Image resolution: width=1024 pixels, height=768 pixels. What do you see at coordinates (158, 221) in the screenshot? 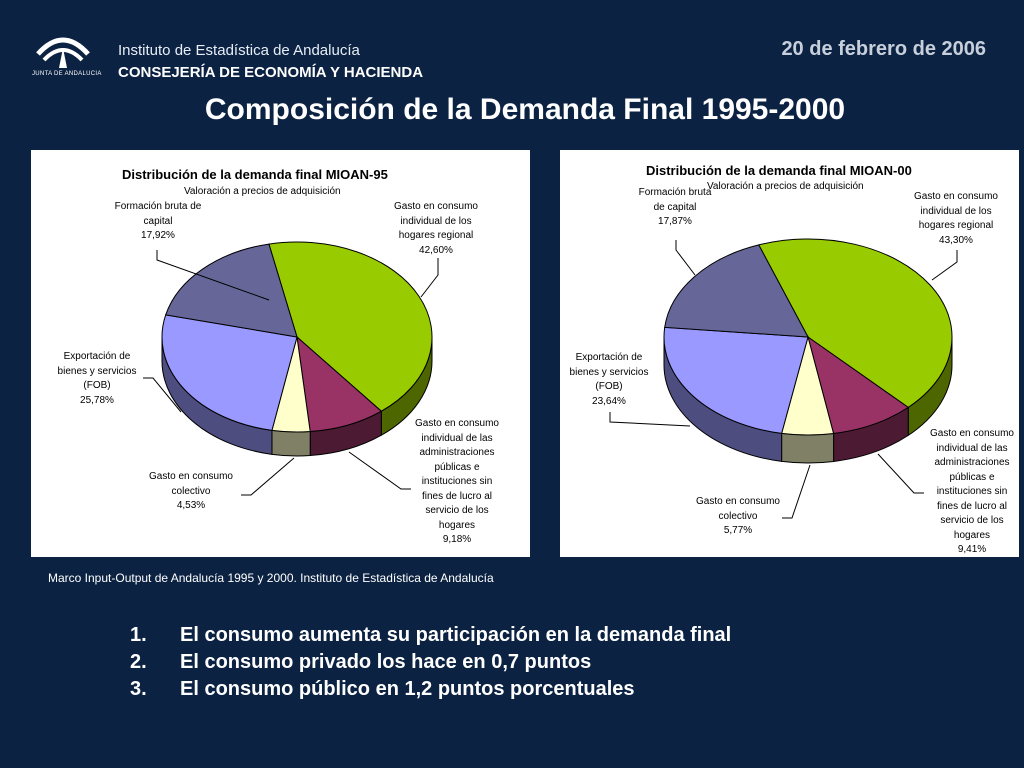
I see `slice-label-capital: Formación bruta de capital 17,92%` at bounding box center [158, 221].